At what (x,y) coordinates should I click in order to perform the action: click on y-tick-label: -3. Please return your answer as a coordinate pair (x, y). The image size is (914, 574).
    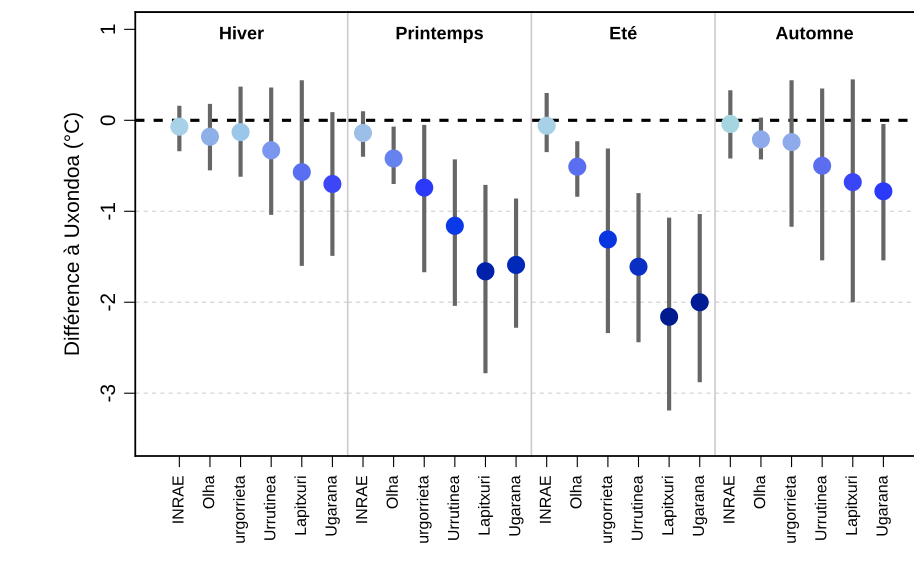
    Looking at the image, I should click on (108, 393).